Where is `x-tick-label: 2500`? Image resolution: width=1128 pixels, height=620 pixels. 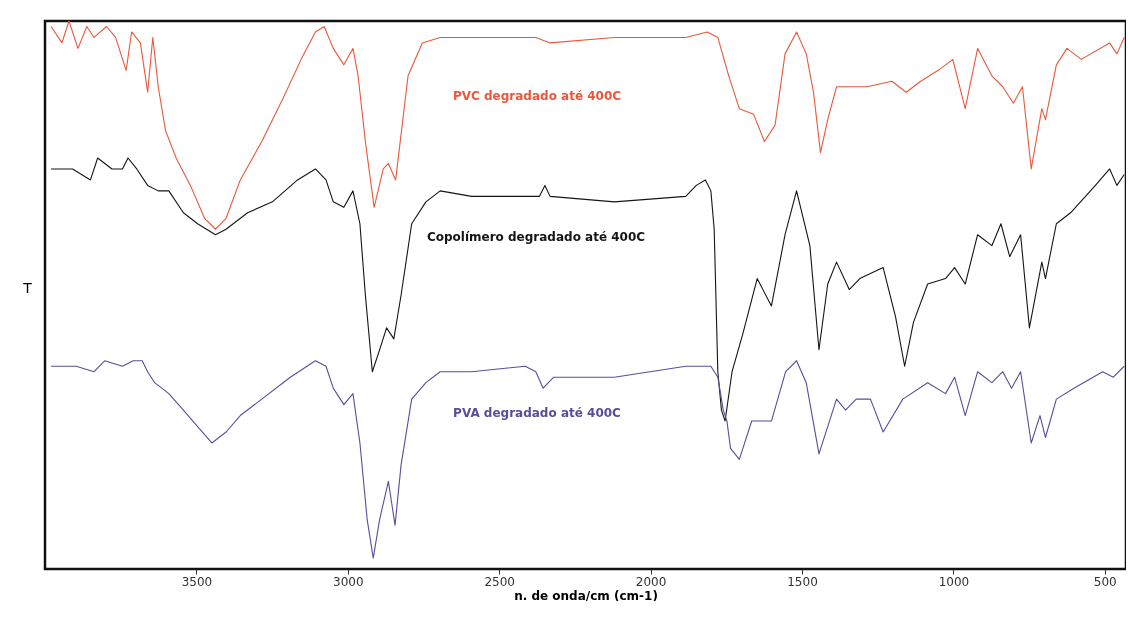
x-tick-label: 2500 is located at coordinates (499, 581).